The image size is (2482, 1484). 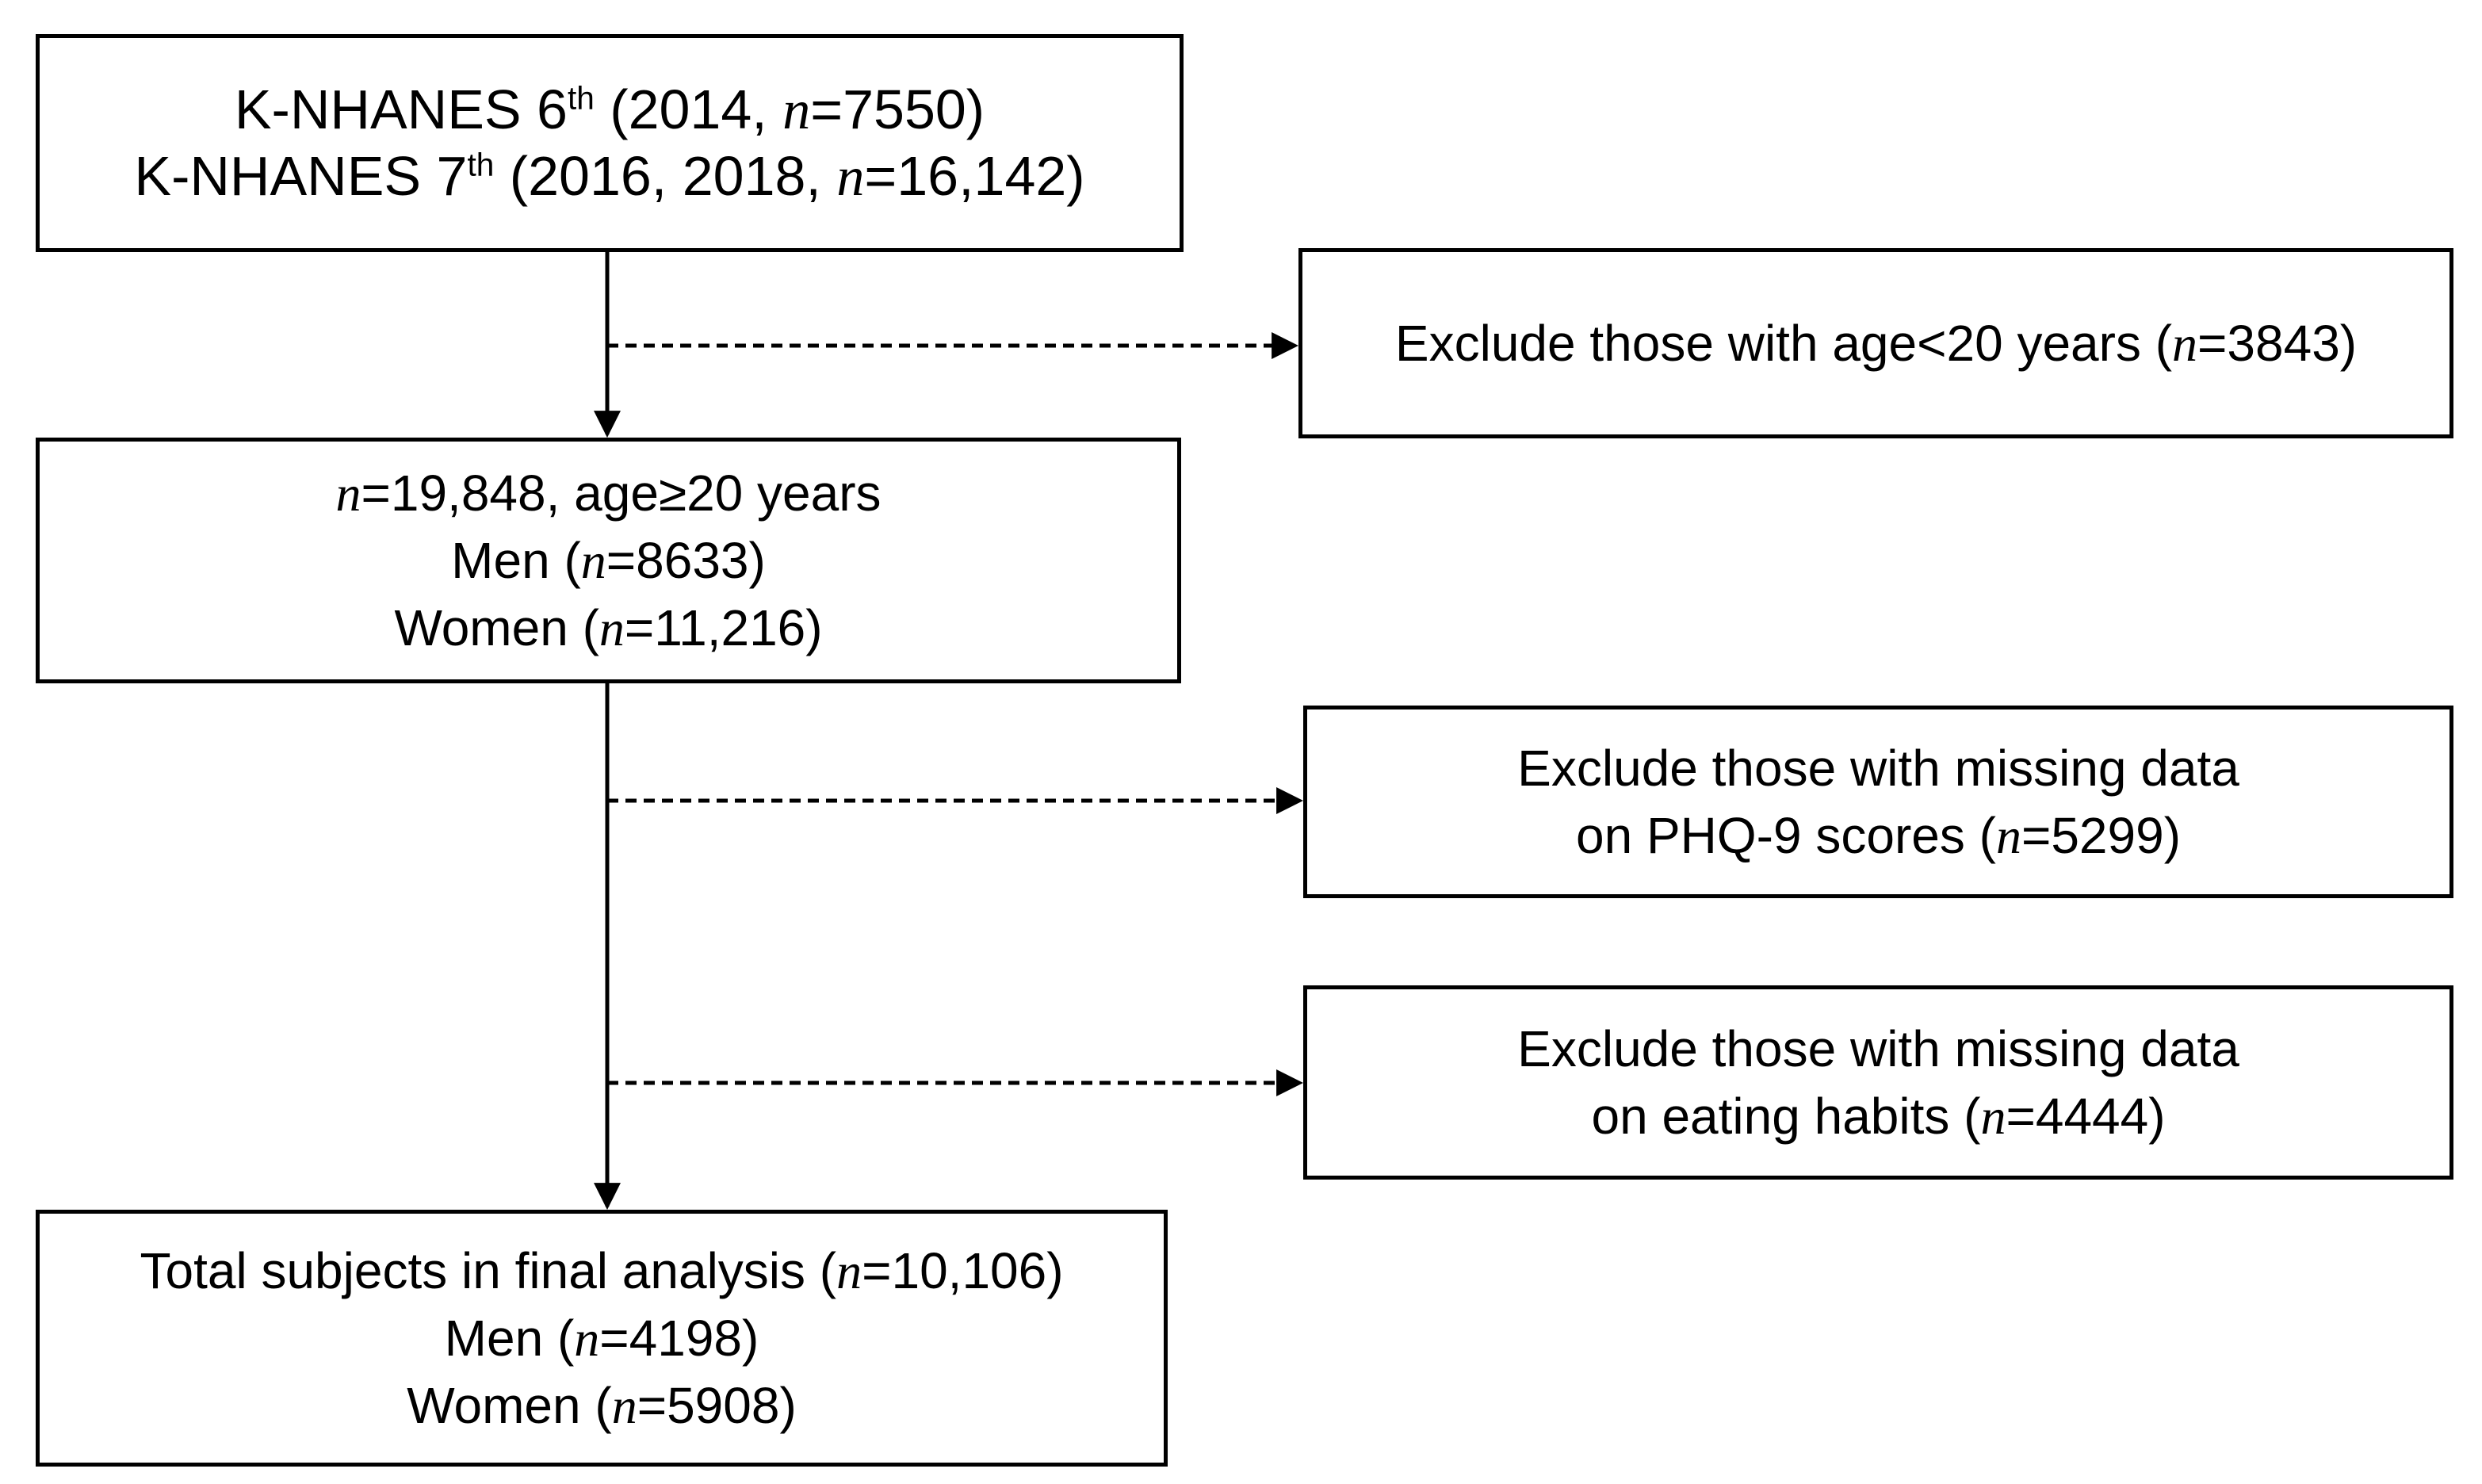 What do you see at coordinates (621, 493) in the screenshot?
I see `text-post: =19,848, age≥20 years` at bounding box center [621, 493].